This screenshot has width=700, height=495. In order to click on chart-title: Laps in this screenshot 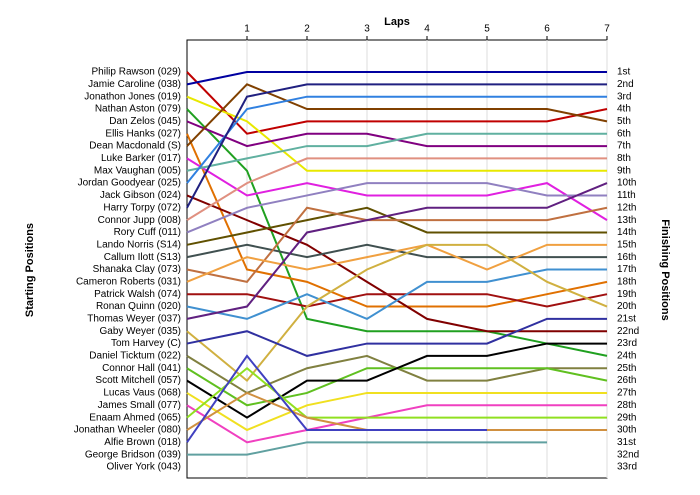, I will do `click(397, 22)`.